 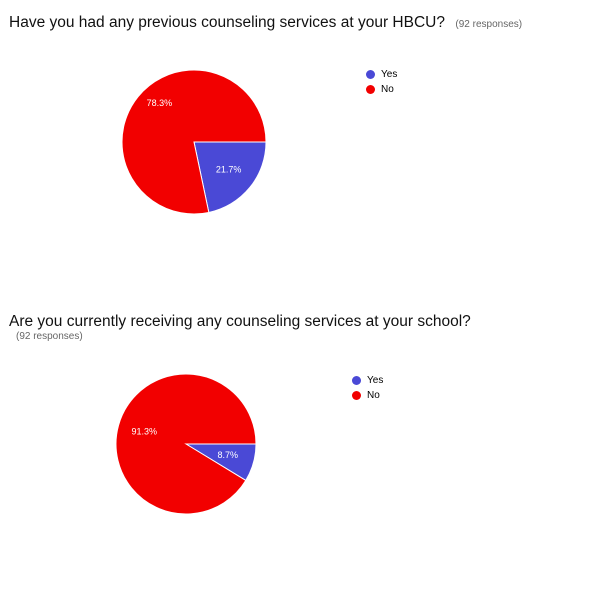 I want to click on legend-1-item-no: No, so click(x=381, y=89).